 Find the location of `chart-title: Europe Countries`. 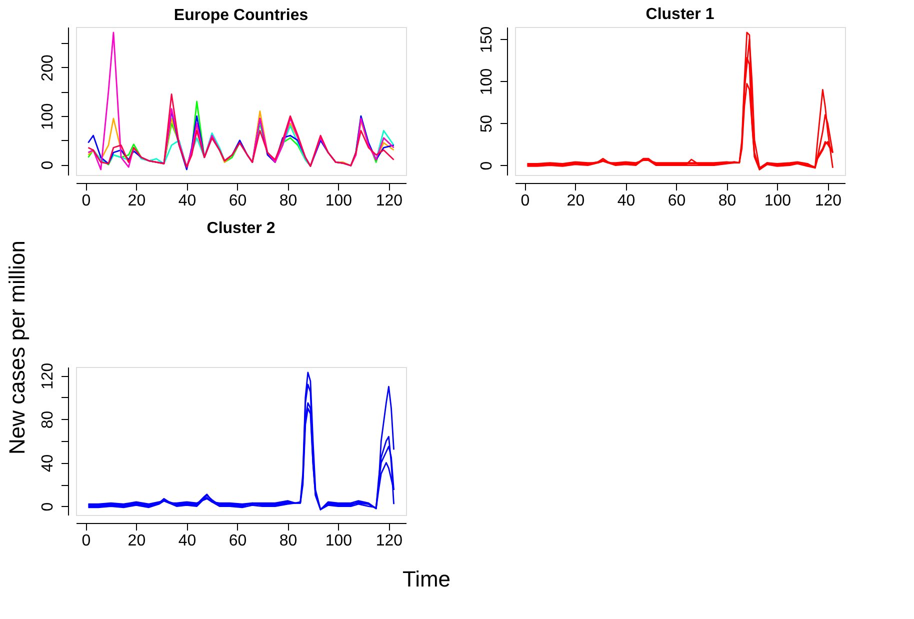

chart-title: Europe Countries is located at coordinates (241, 15).